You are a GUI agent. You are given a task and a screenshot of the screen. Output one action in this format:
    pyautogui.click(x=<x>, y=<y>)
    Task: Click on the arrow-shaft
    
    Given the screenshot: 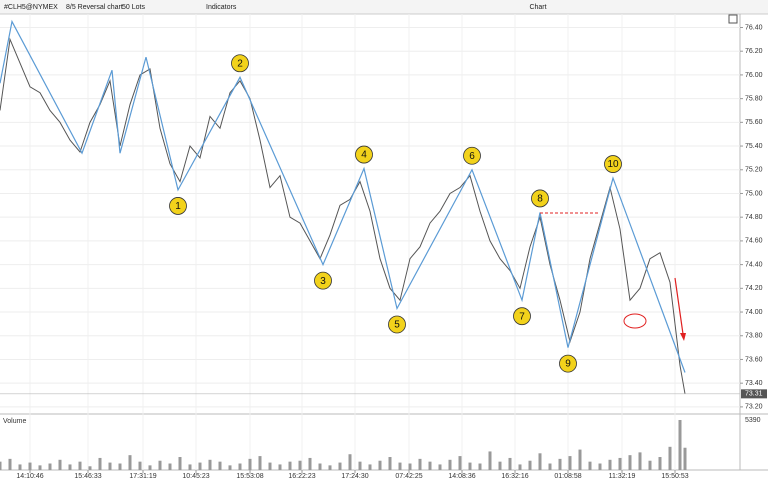 What is the action you would take?
    pyautogui.click(x=679, y=306)
    